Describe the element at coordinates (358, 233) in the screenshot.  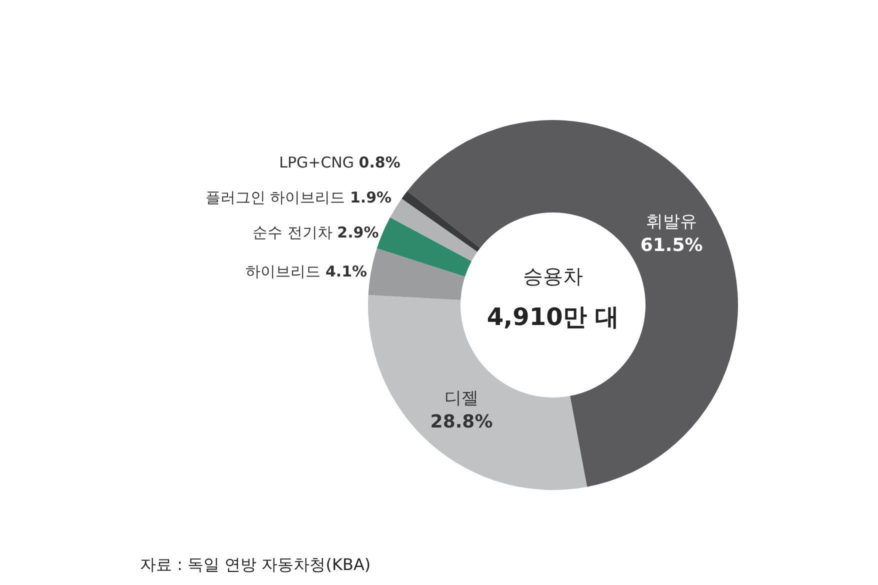
I see `data-label: 2.9%` at that location.